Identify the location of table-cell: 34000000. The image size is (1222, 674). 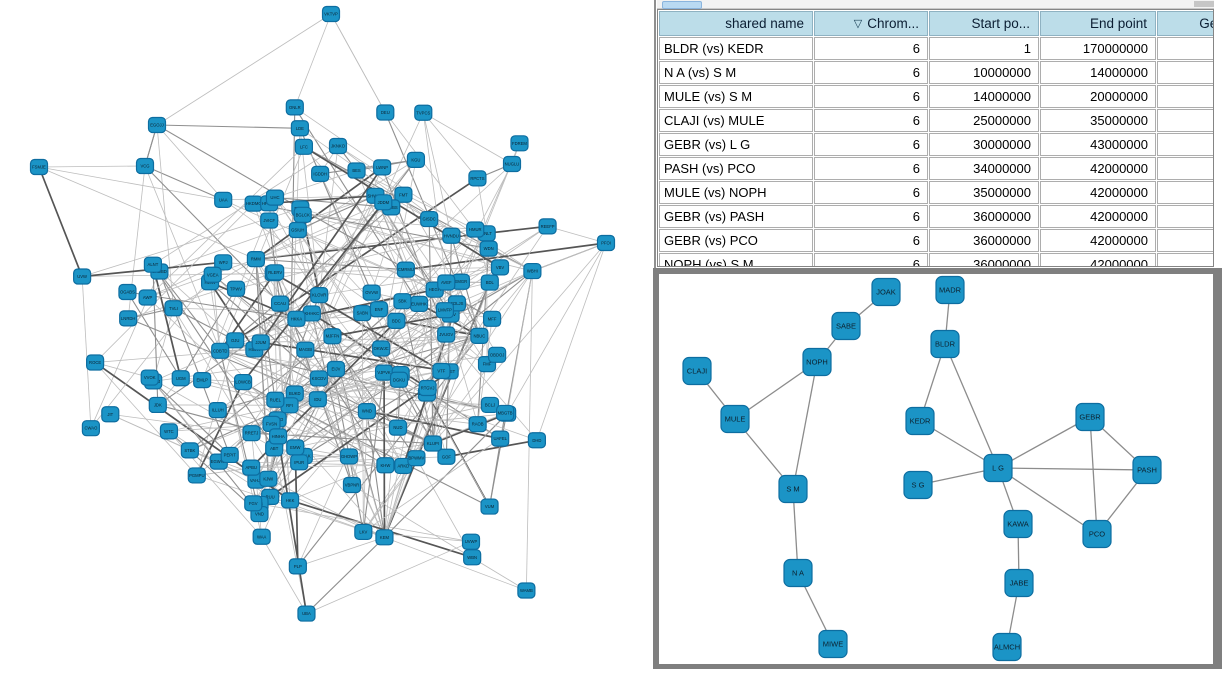
(984, 168).